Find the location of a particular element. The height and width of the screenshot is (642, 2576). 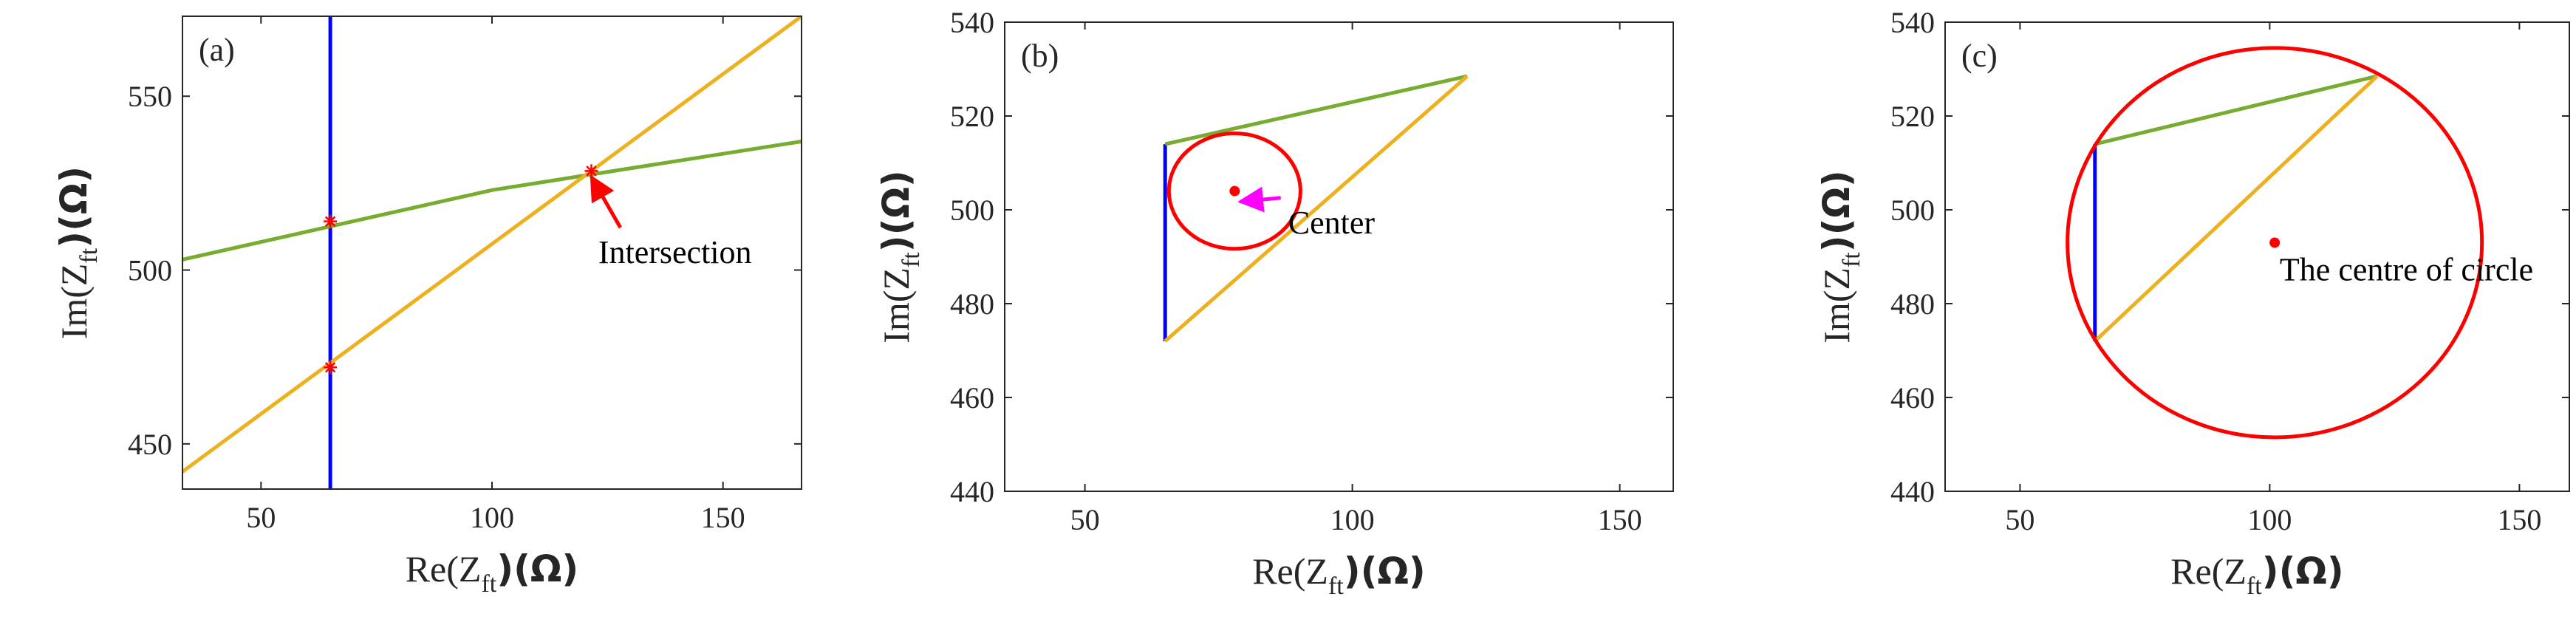

panel-c-y-tick-label: 500 is located at coordinates (1913, 211).